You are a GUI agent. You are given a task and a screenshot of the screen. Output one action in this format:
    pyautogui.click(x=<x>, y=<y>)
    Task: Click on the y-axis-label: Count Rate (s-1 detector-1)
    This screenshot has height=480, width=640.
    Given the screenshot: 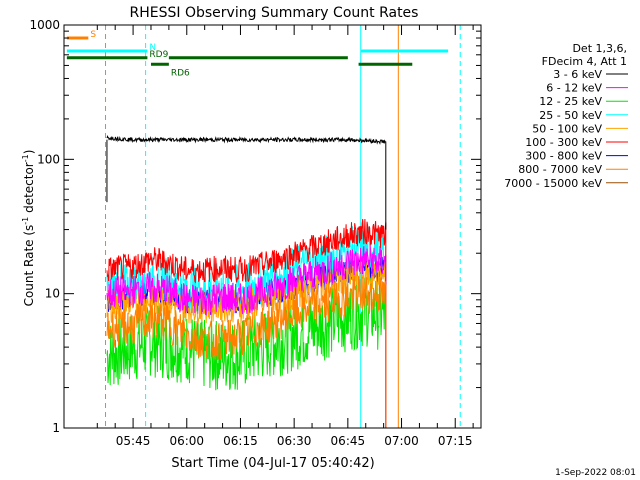 What is the action you would take?
    pyautogui.click(x=28, y=228)
    